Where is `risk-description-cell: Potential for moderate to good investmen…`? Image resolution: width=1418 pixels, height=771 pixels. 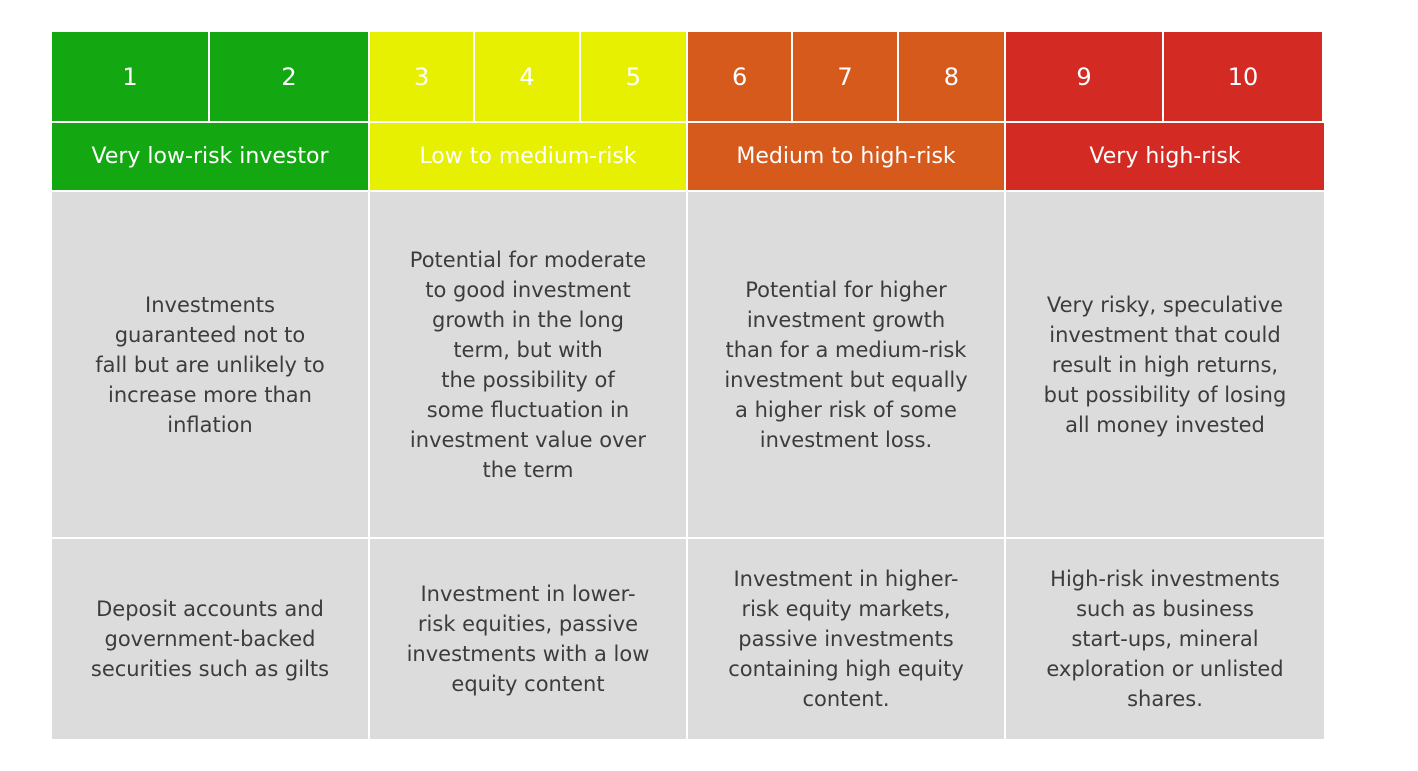 risk-description-cell: Potential for moderate to good investmen… is located at coordinates (529, 365).